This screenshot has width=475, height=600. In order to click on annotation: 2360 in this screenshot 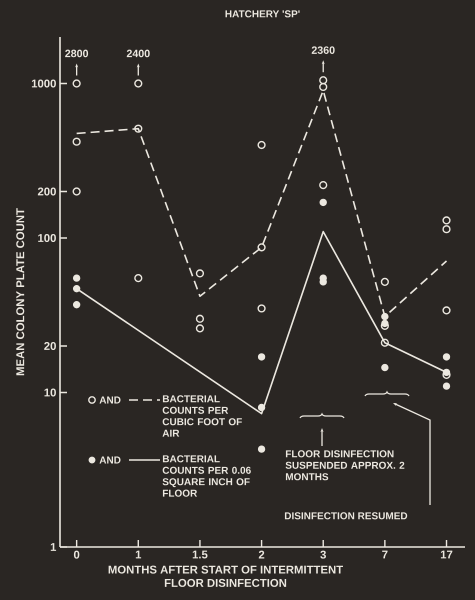, I will do `click(323, 50)`.